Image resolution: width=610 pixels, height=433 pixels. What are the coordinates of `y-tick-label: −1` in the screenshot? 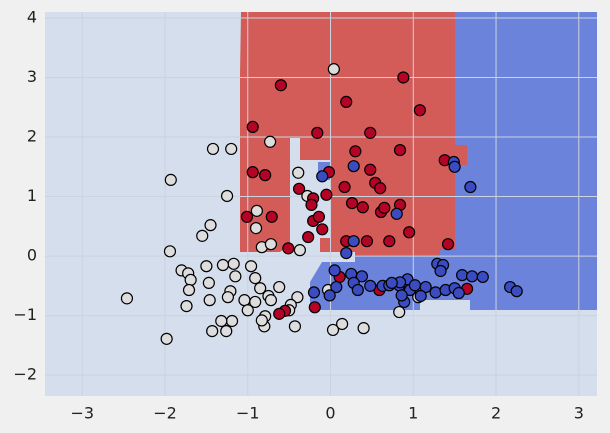 It's located at (25, 314).